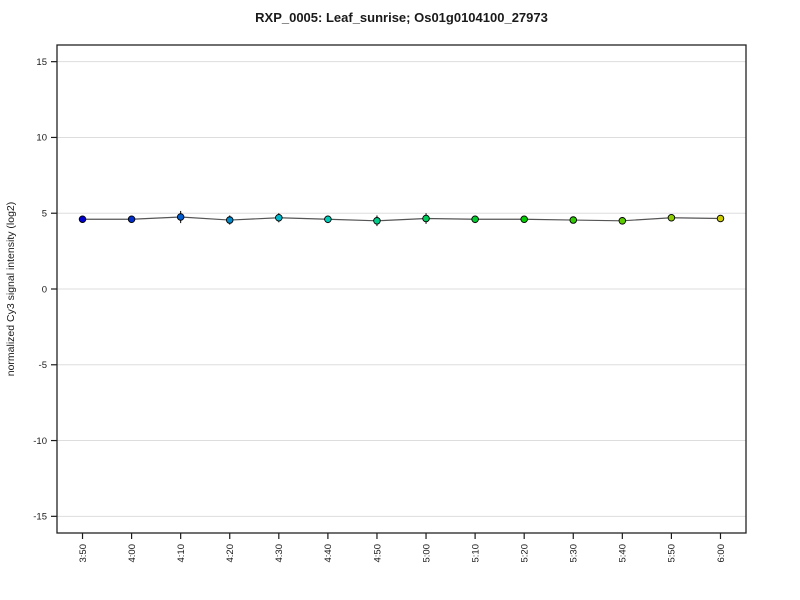 This screenshot has height=600, width=800. What do you see at coordinates (40, 517) in the screenshot?
I see `y-tick-label: -15` at bounding box center [40, 517].